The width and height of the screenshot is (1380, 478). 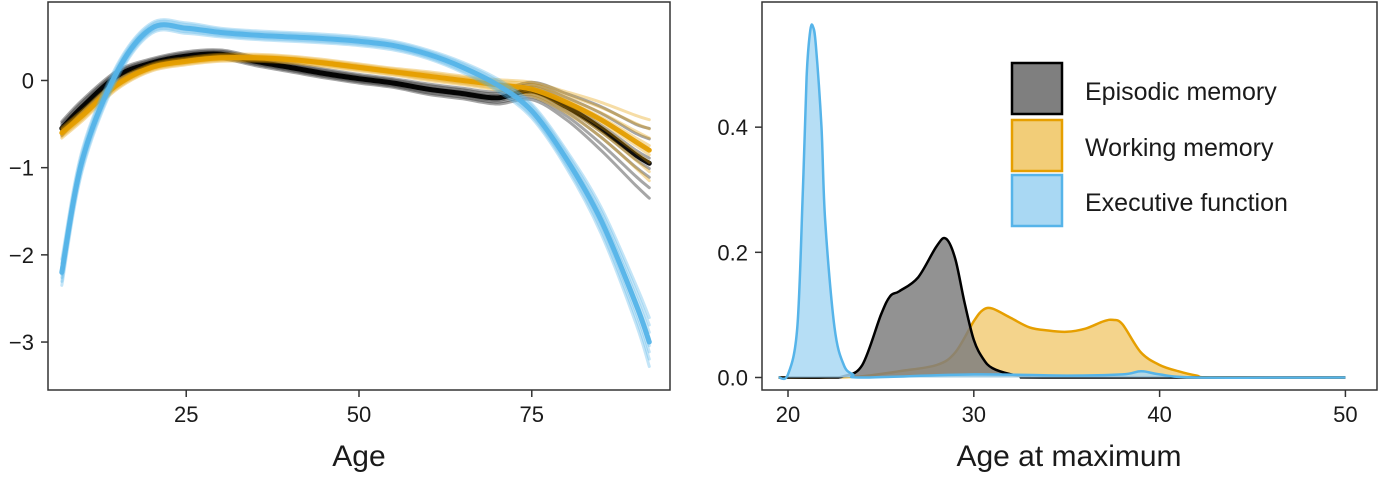 I want to click on right-x-tick-label: 20, so click(x=788, y=414).